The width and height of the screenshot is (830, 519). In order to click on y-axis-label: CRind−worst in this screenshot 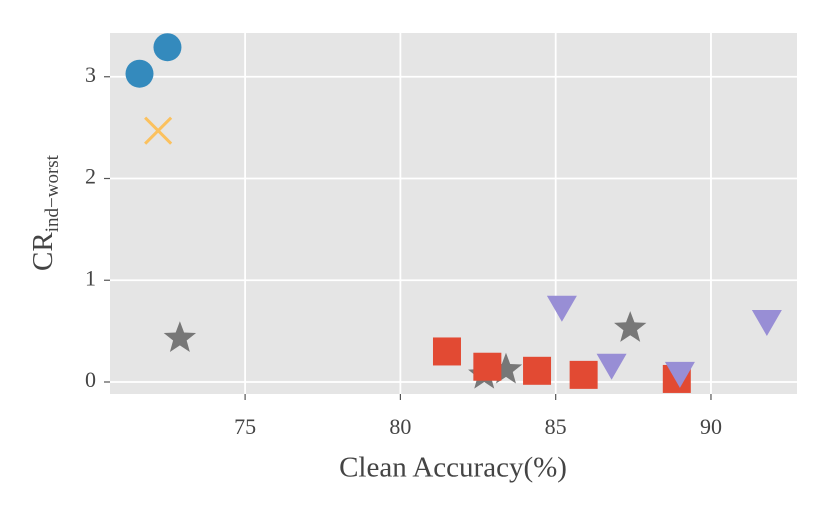, I will do `click(45, 212)`.